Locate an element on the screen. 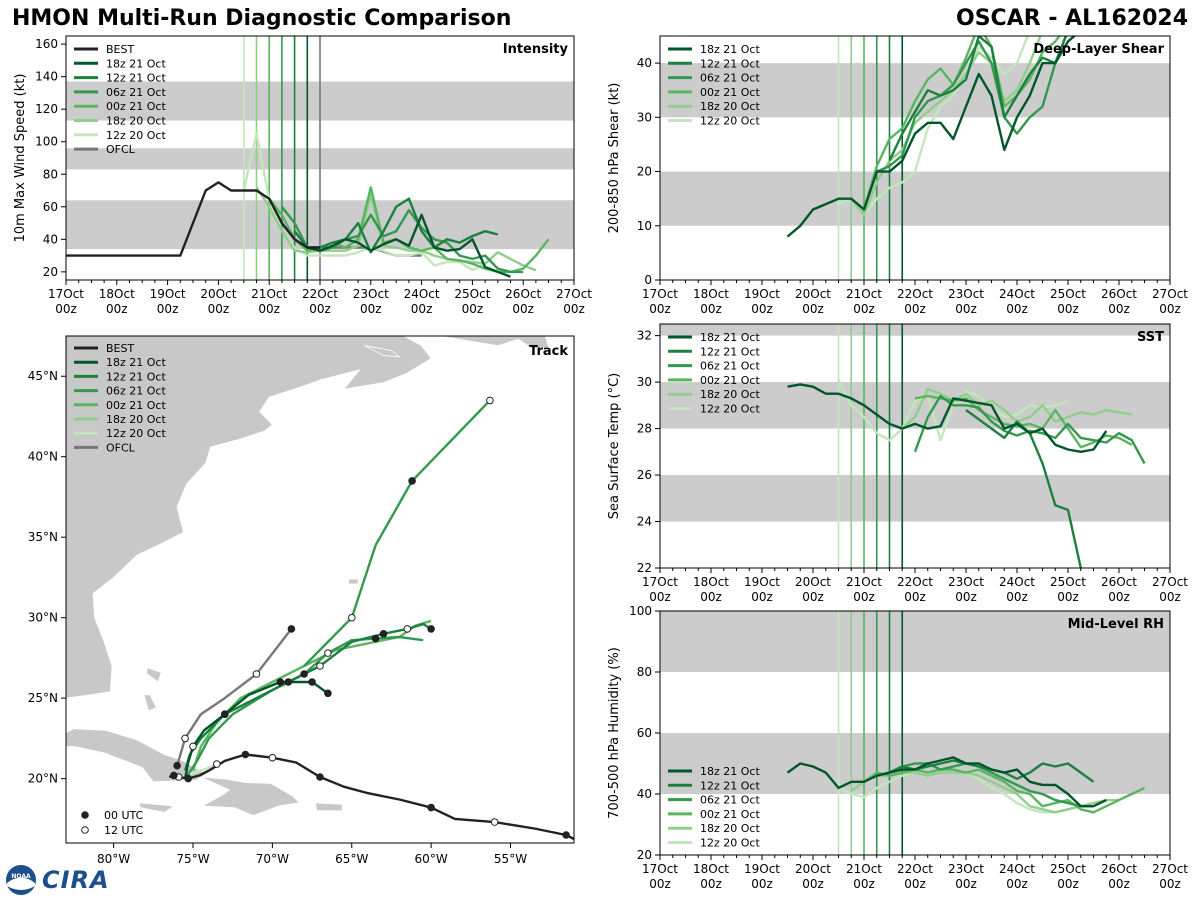 Image resolution: width=1200 pixels, height=900 pixels. sst-y-axis-label: Sea Surface Temp (°C) is located at coordinates (614, 446).